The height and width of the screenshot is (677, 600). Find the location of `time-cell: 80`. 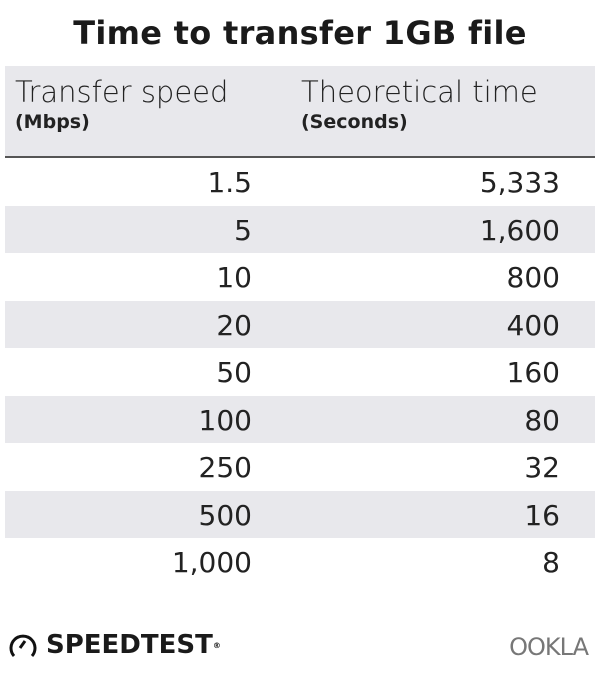

time-cell: 80 is located at coordinates (542, 420).